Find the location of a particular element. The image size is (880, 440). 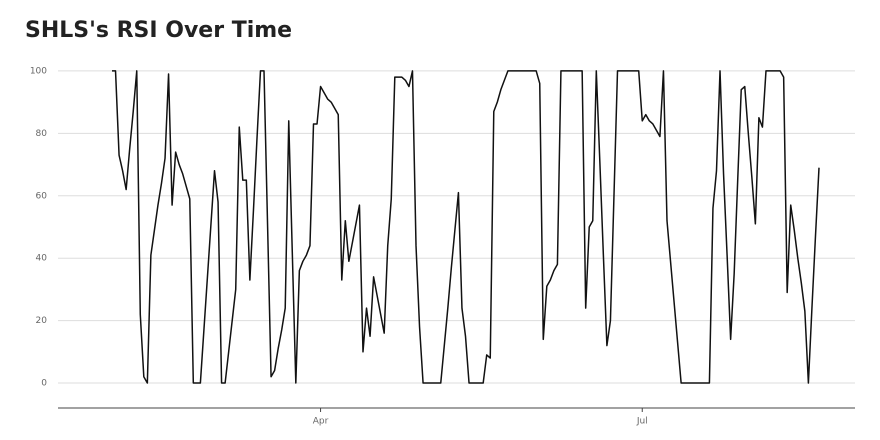

y-tick-label: 60 is located at coordinates (42, 196).